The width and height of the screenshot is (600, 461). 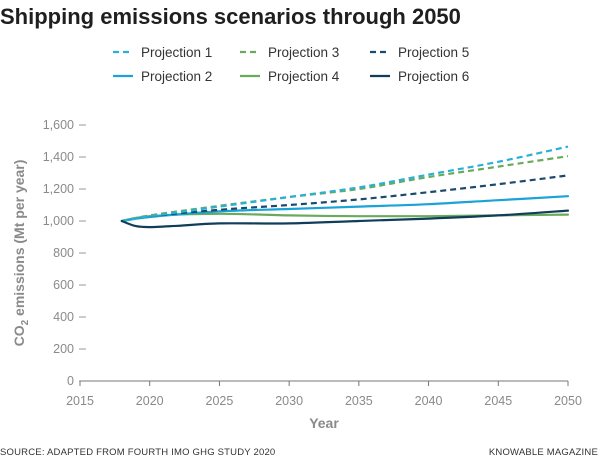 I want to click on x-tick-label: 2050, so click(x=568, y=401).